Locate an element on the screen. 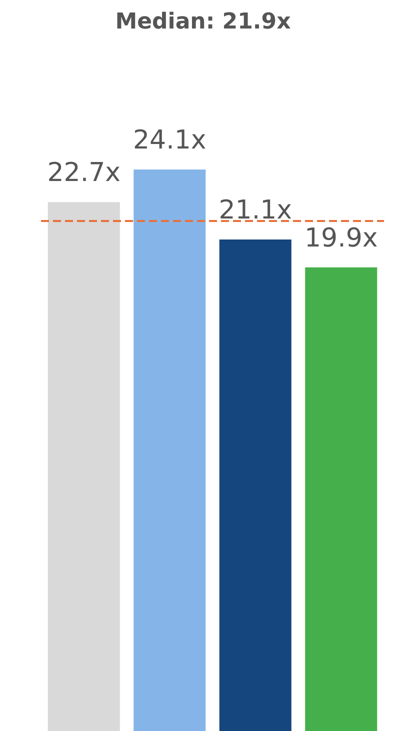 This screenshot has height=731, width=406. data-label: 21.1x is located at coordinates (255, 210).